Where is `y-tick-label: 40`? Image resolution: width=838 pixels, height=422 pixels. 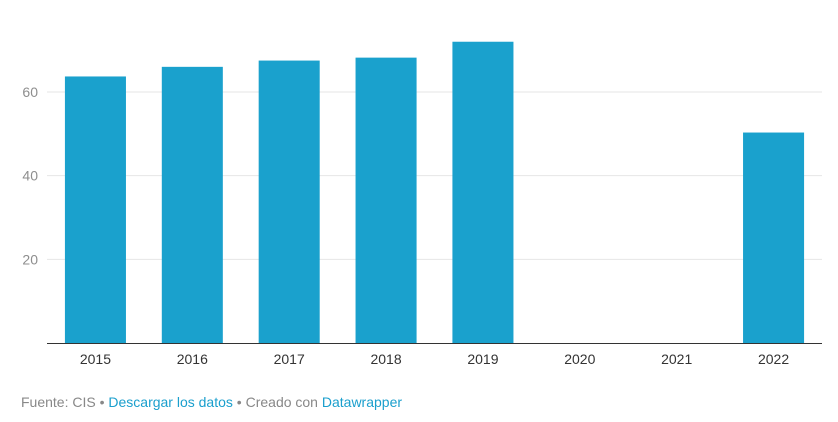 y-tick-label: 40 is located at coordinates (30, 176).